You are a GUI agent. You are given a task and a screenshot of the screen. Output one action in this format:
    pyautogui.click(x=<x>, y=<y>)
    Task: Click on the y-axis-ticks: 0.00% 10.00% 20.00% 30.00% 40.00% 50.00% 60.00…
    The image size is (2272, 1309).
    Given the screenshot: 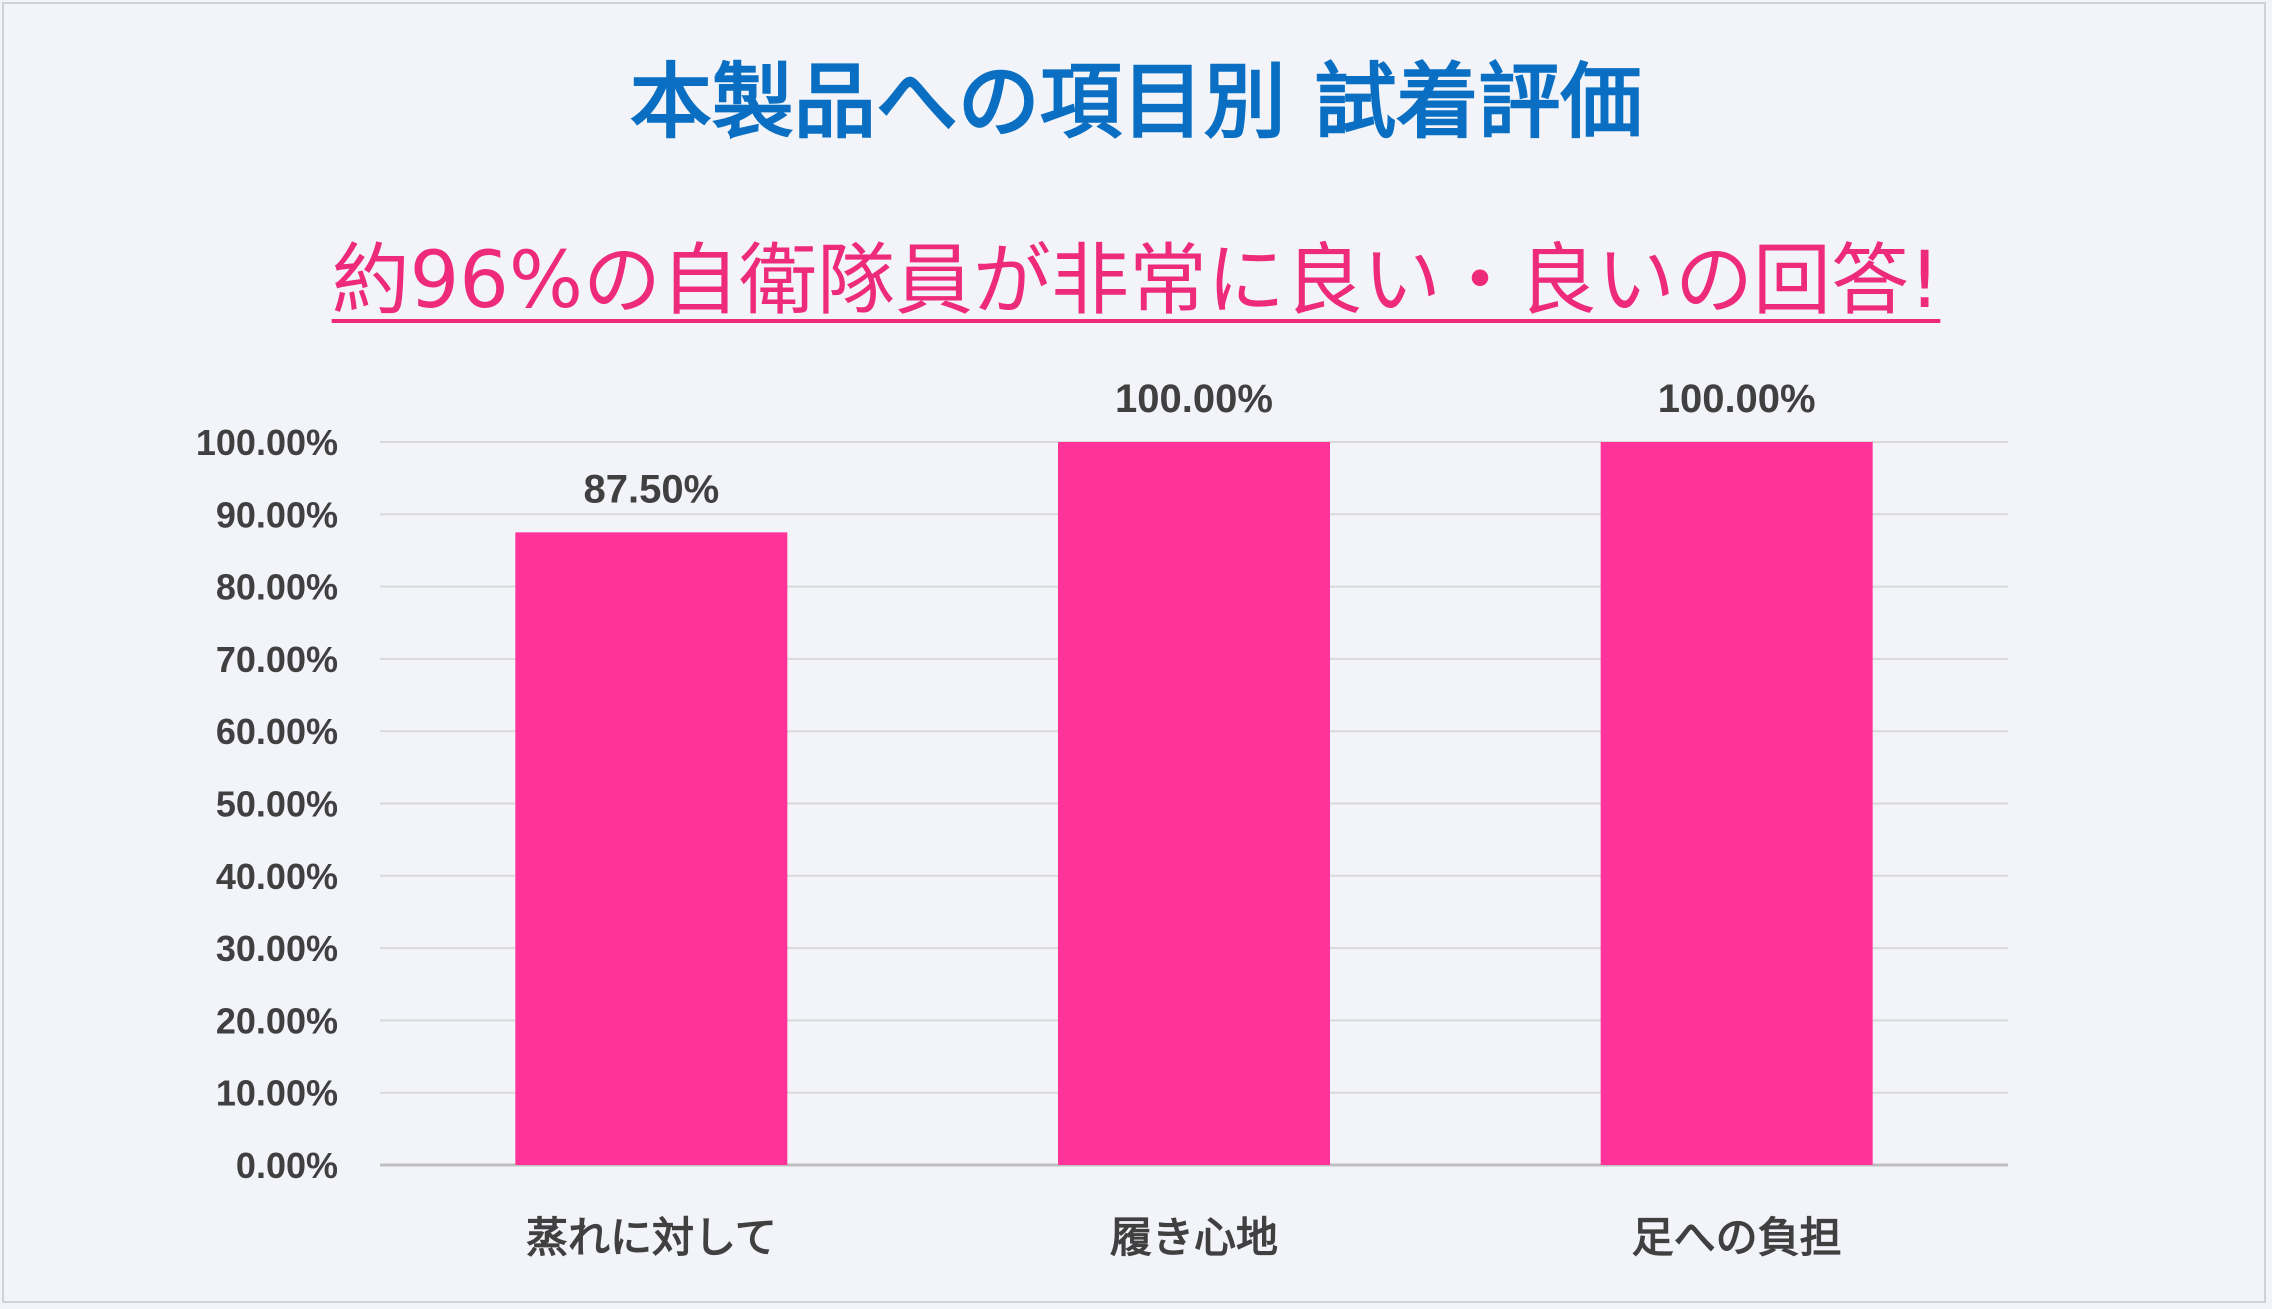 What is the action you would take?
    pyautogui.click(x=267, y=804)
    